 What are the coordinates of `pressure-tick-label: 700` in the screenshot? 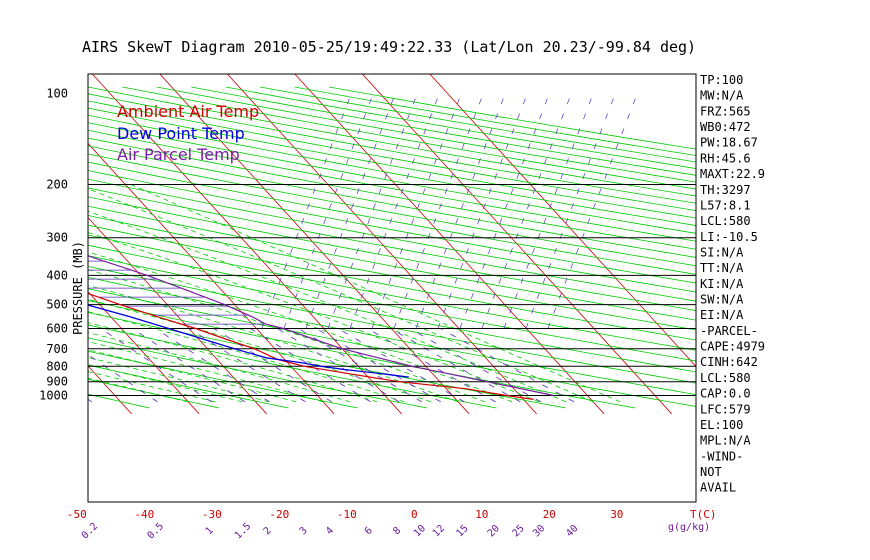 It's located at (57, 349).